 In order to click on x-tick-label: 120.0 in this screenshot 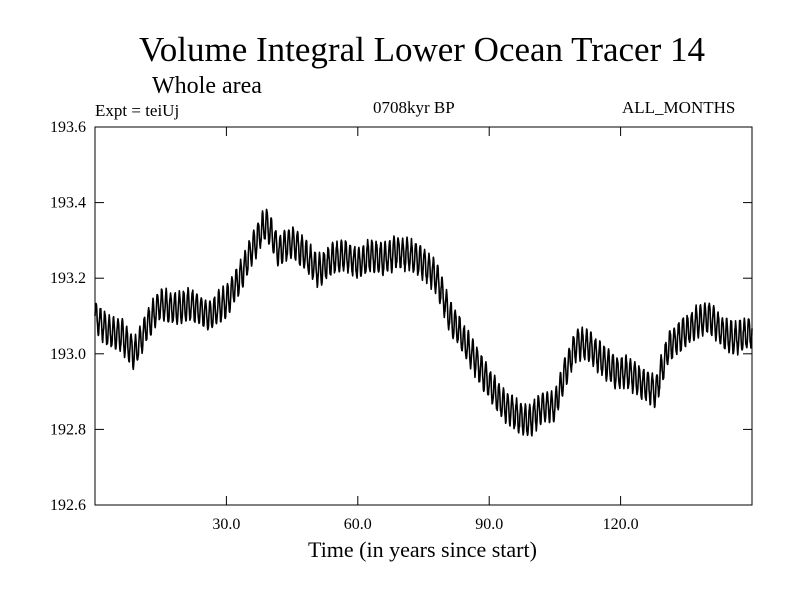, I will do `click(621, 524)`.